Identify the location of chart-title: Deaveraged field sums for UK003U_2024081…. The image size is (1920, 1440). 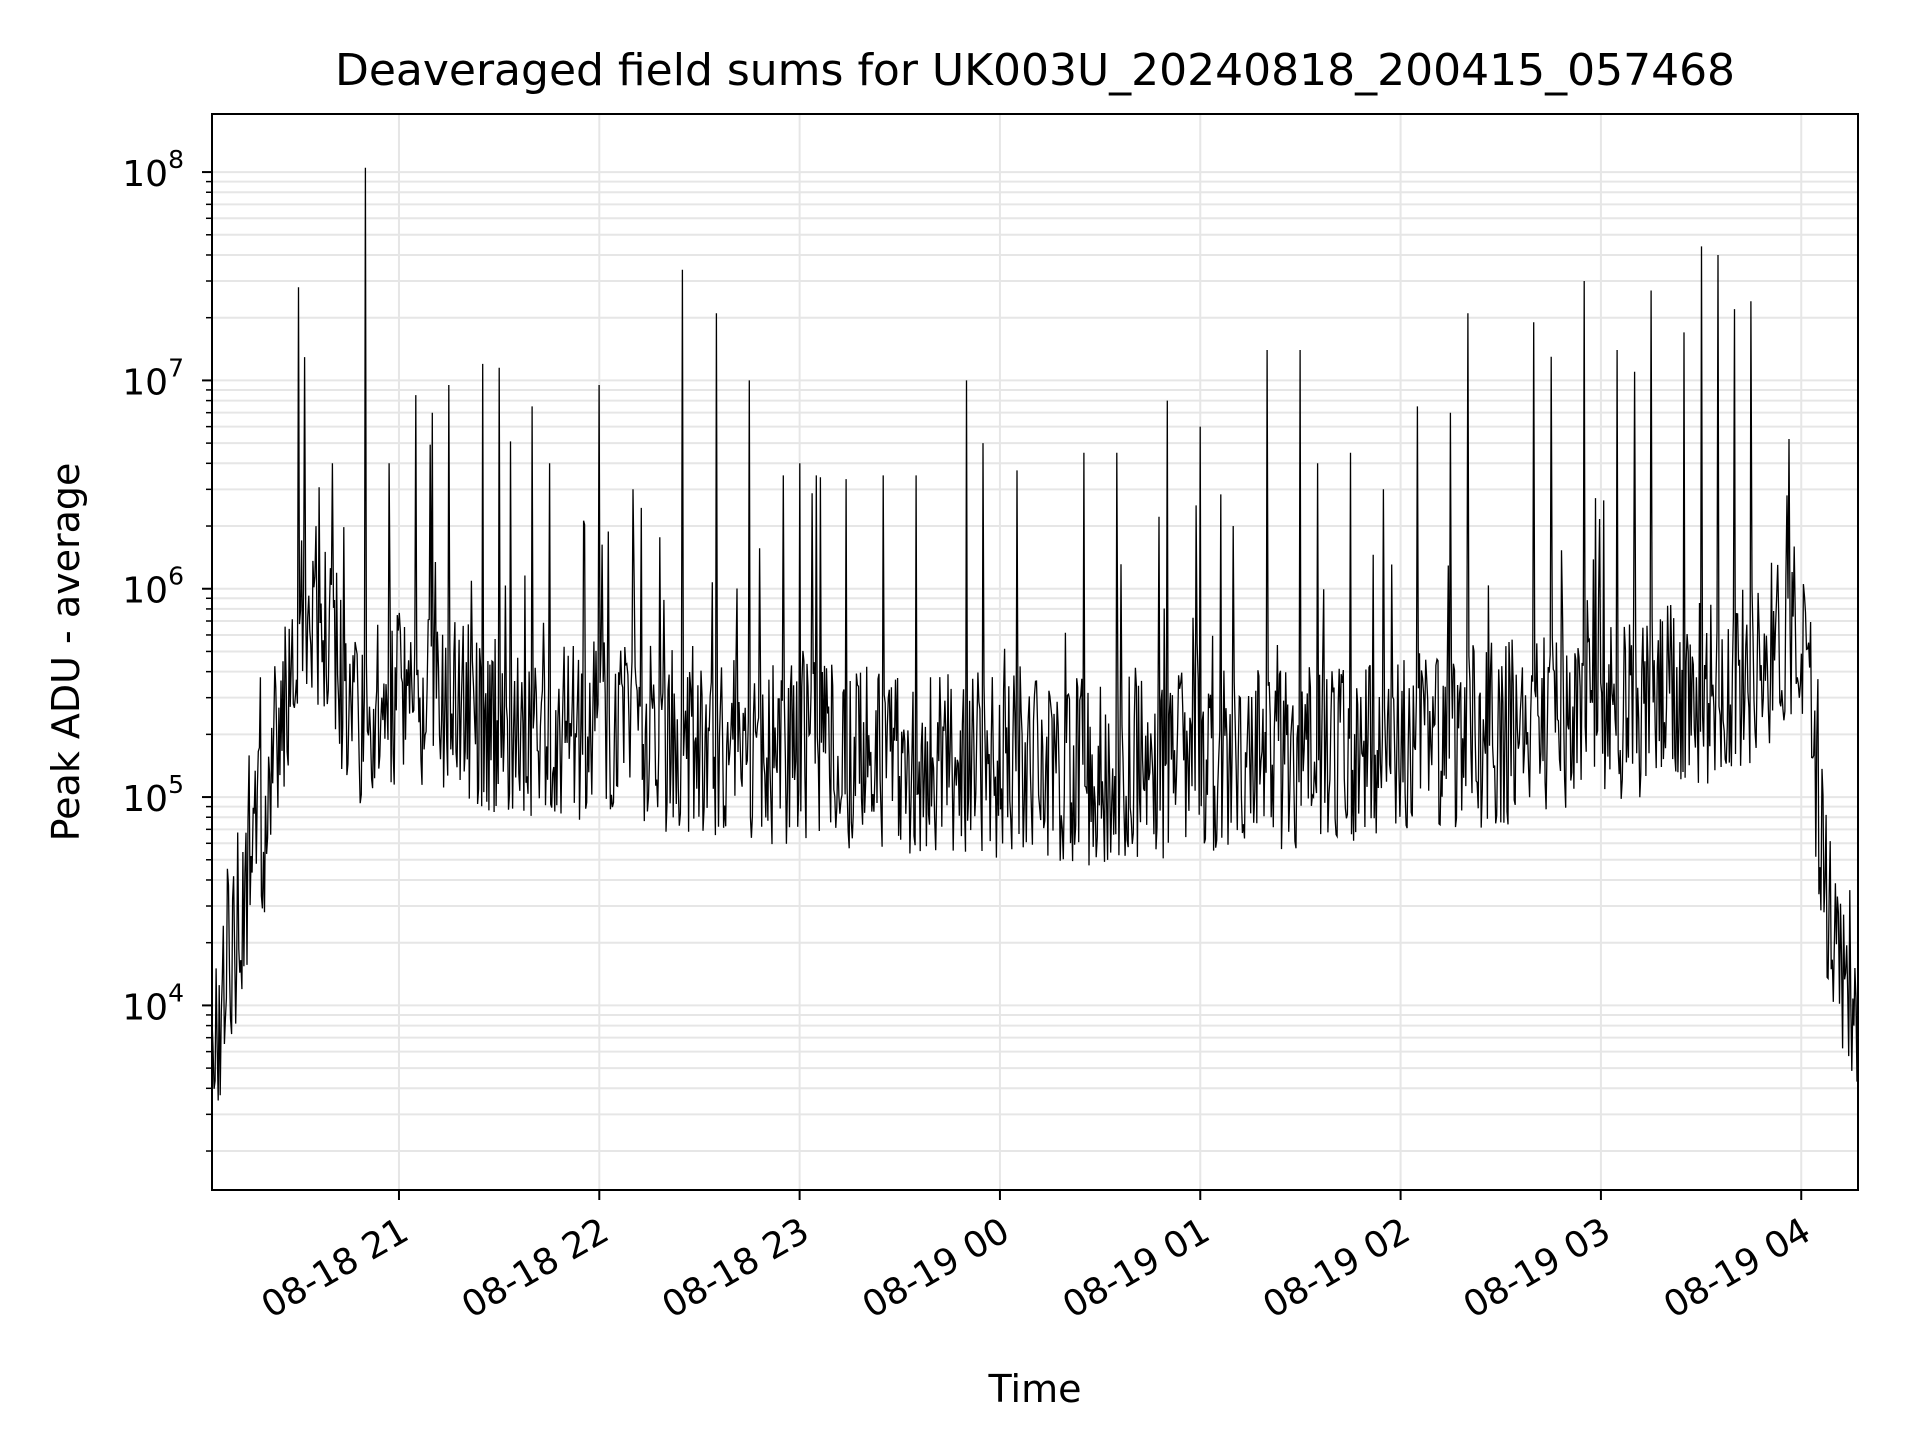
(1035, 70).